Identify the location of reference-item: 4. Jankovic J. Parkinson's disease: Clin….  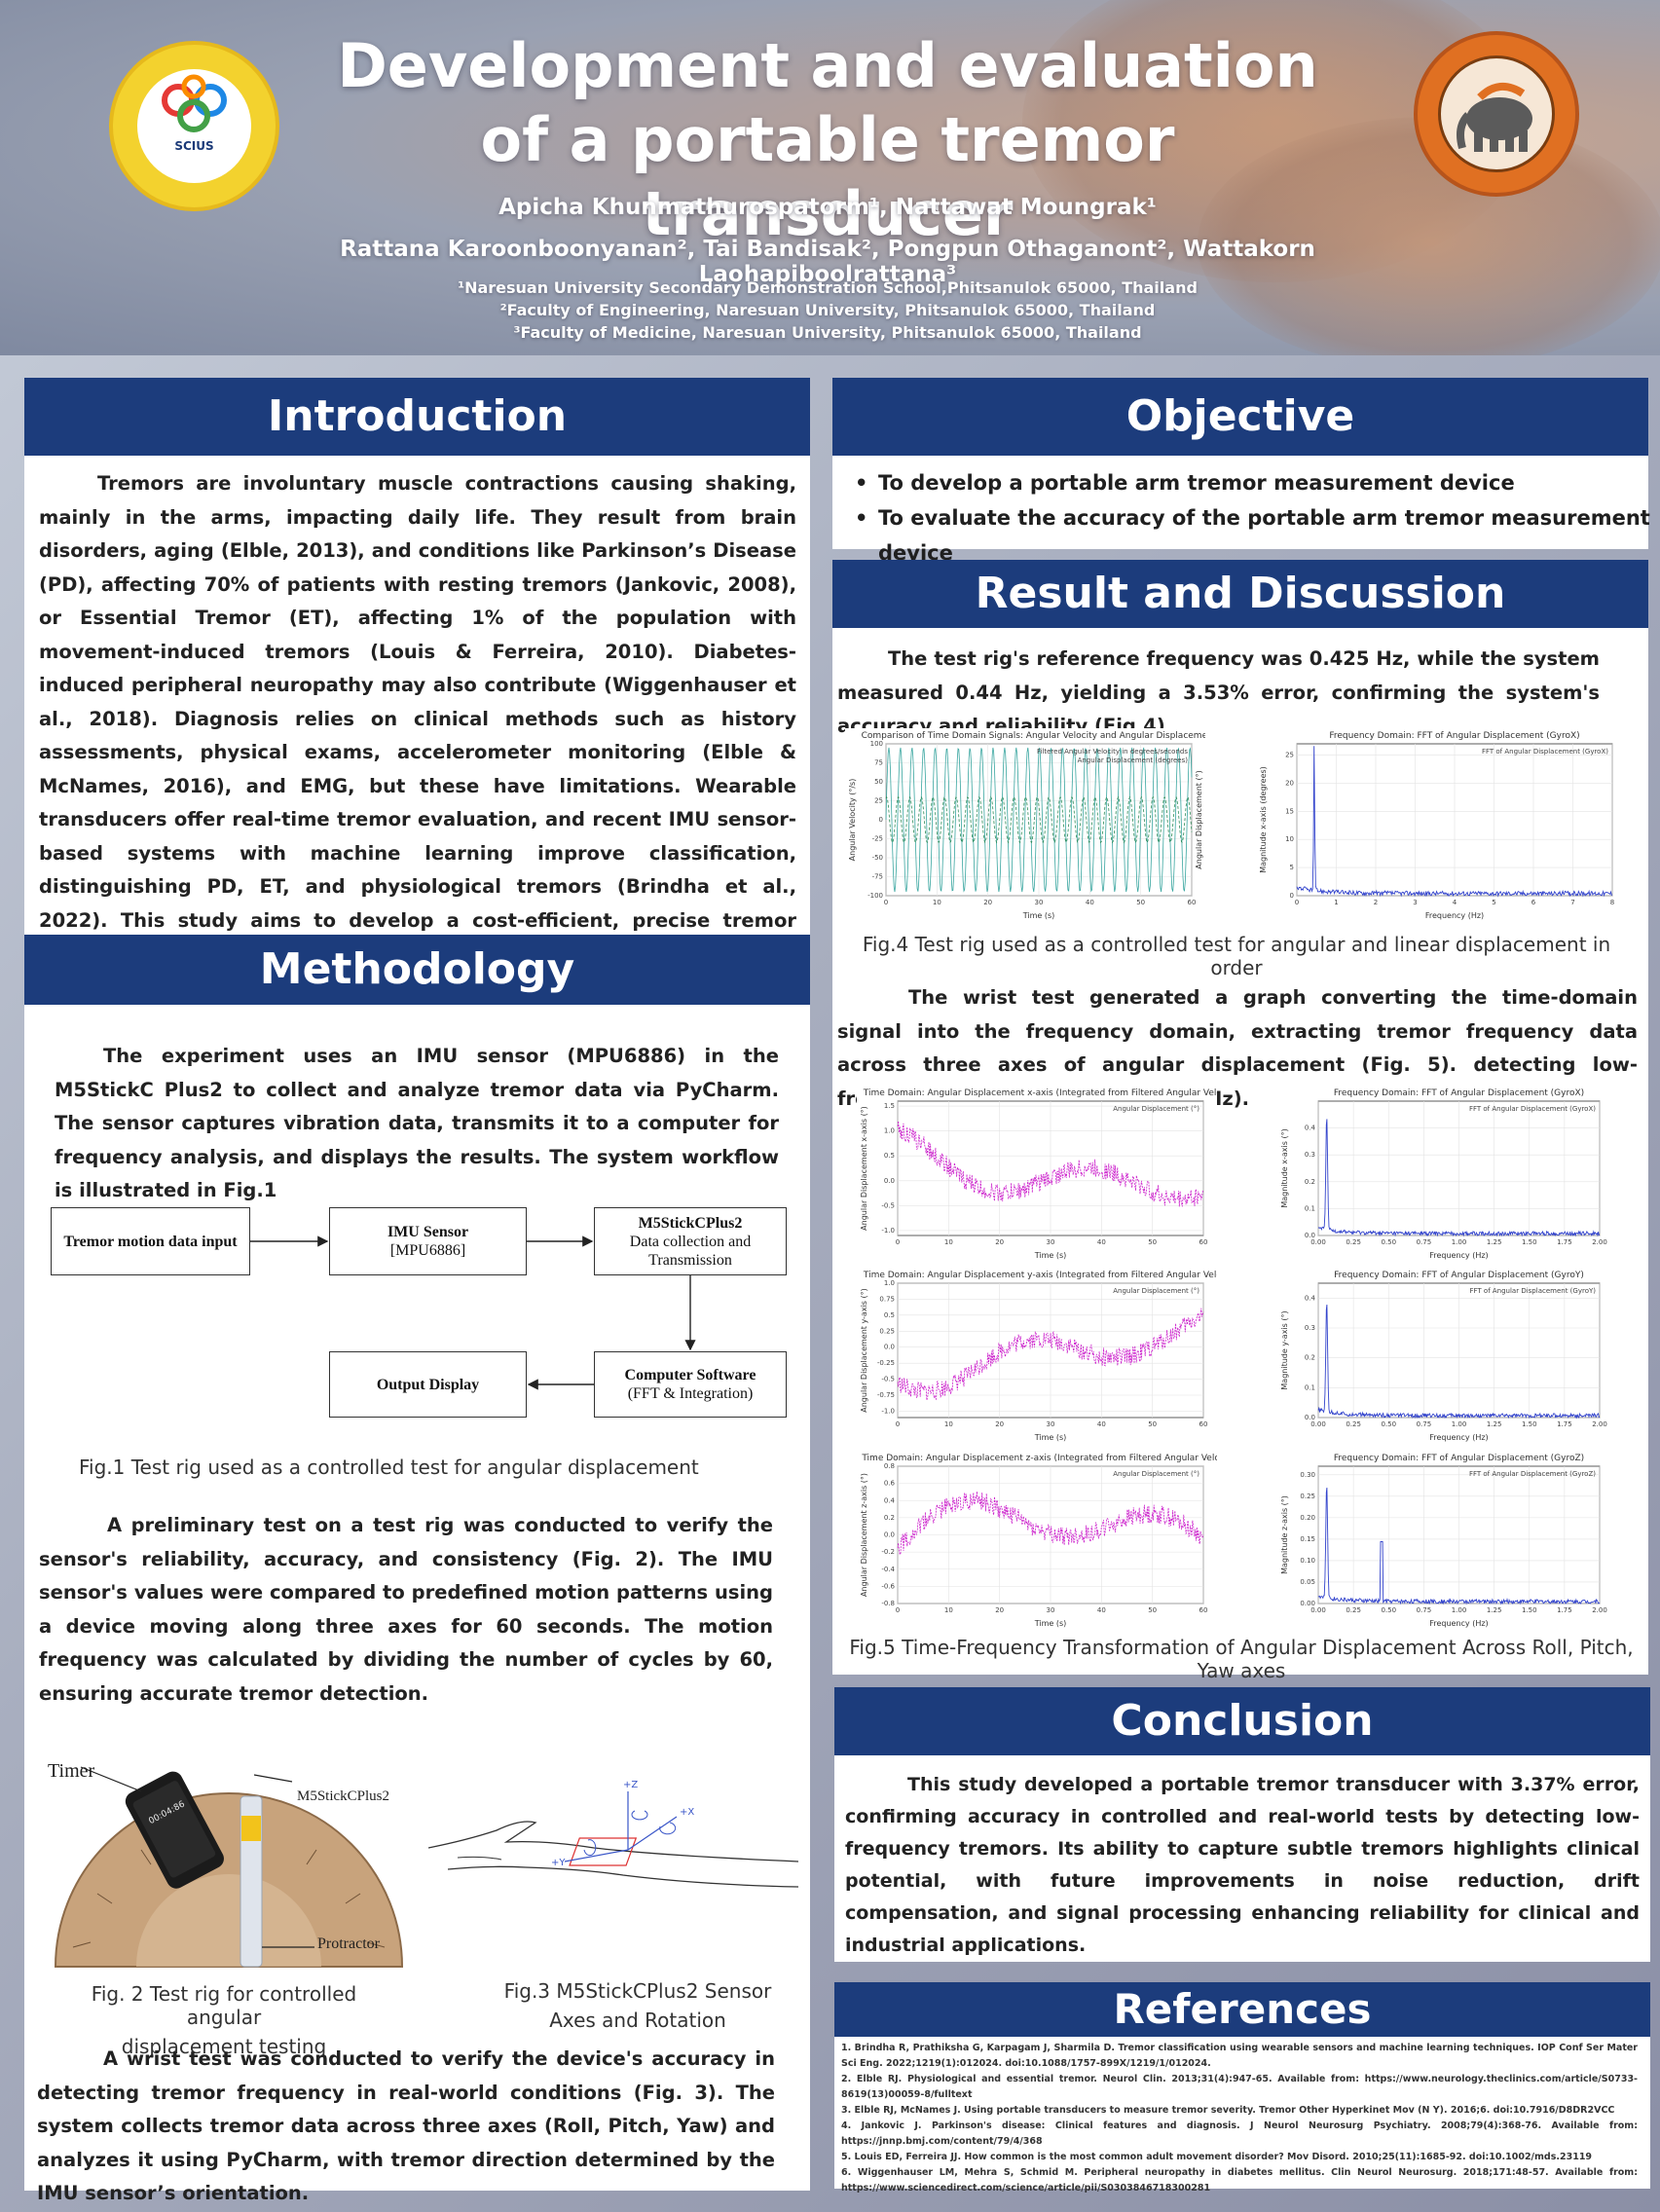
(1239, 2133).